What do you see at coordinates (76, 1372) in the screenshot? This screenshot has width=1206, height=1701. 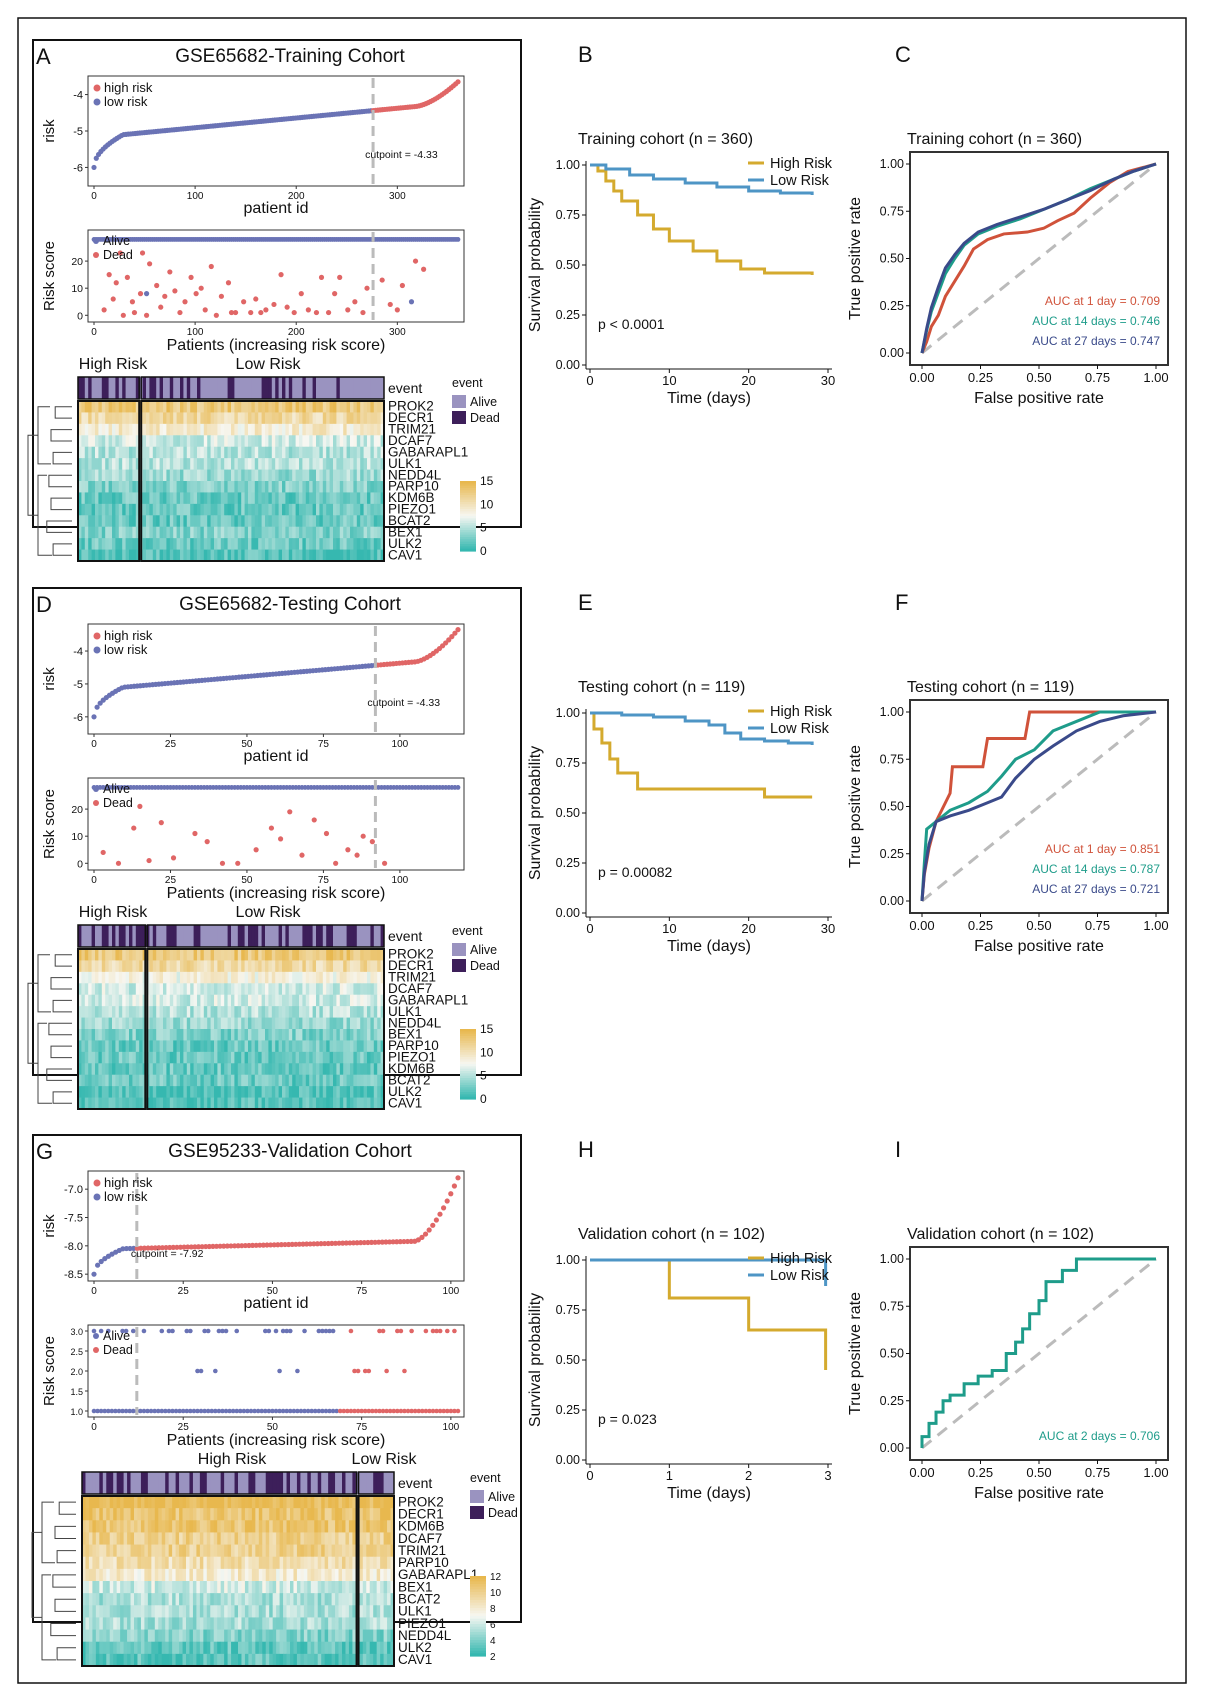 I see `y-tick-label: 2.0` at bounding box center [76, 1372].